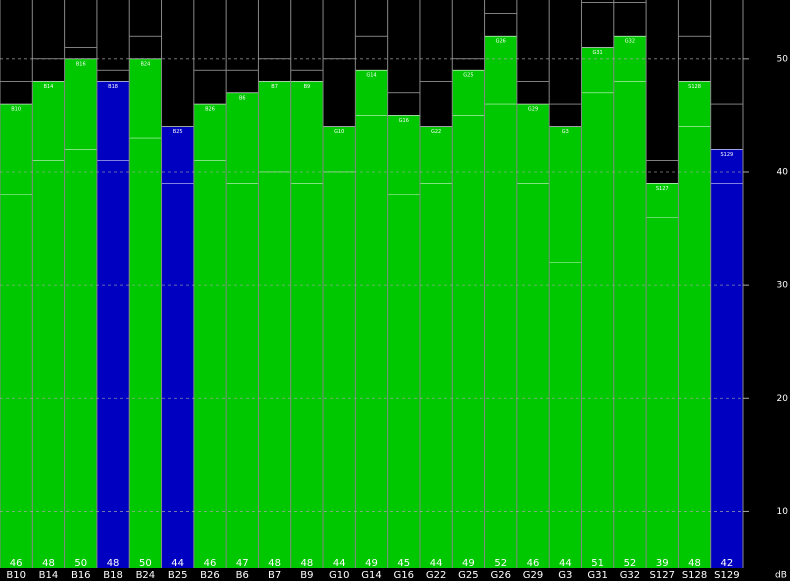  I want to click on x-tick-label: S127, so click(662, 575).